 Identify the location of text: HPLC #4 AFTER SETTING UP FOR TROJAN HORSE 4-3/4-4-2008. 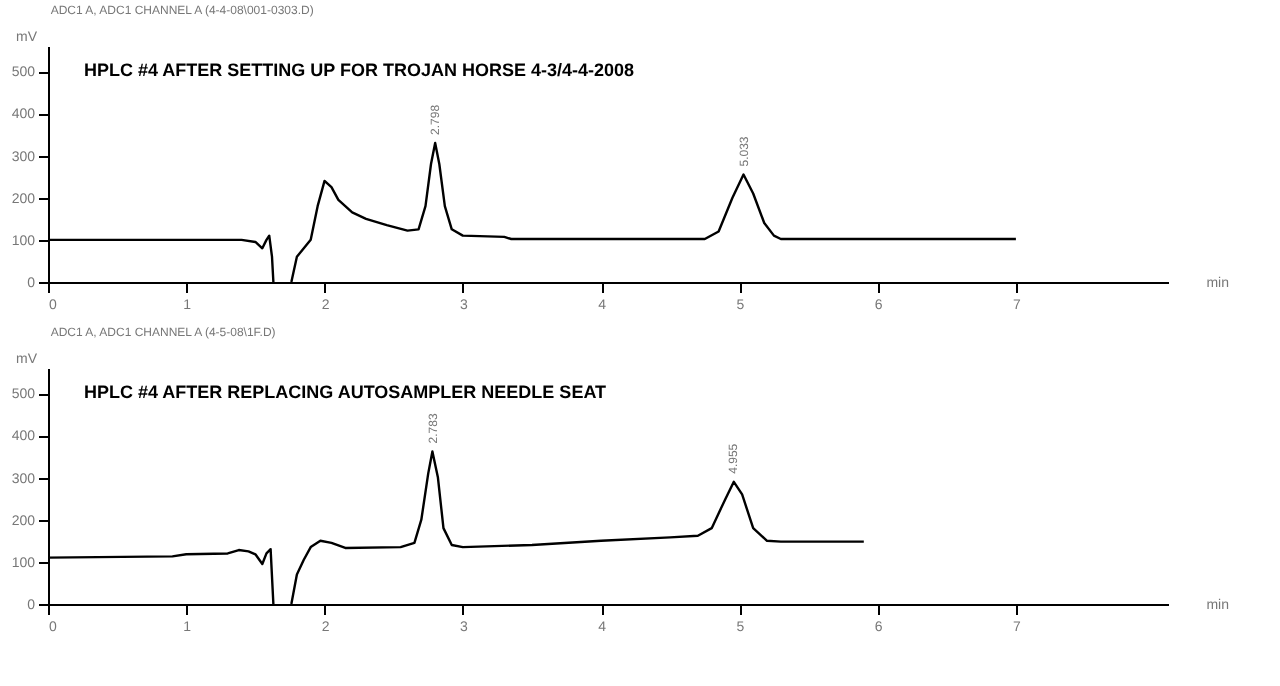
(359, 70).